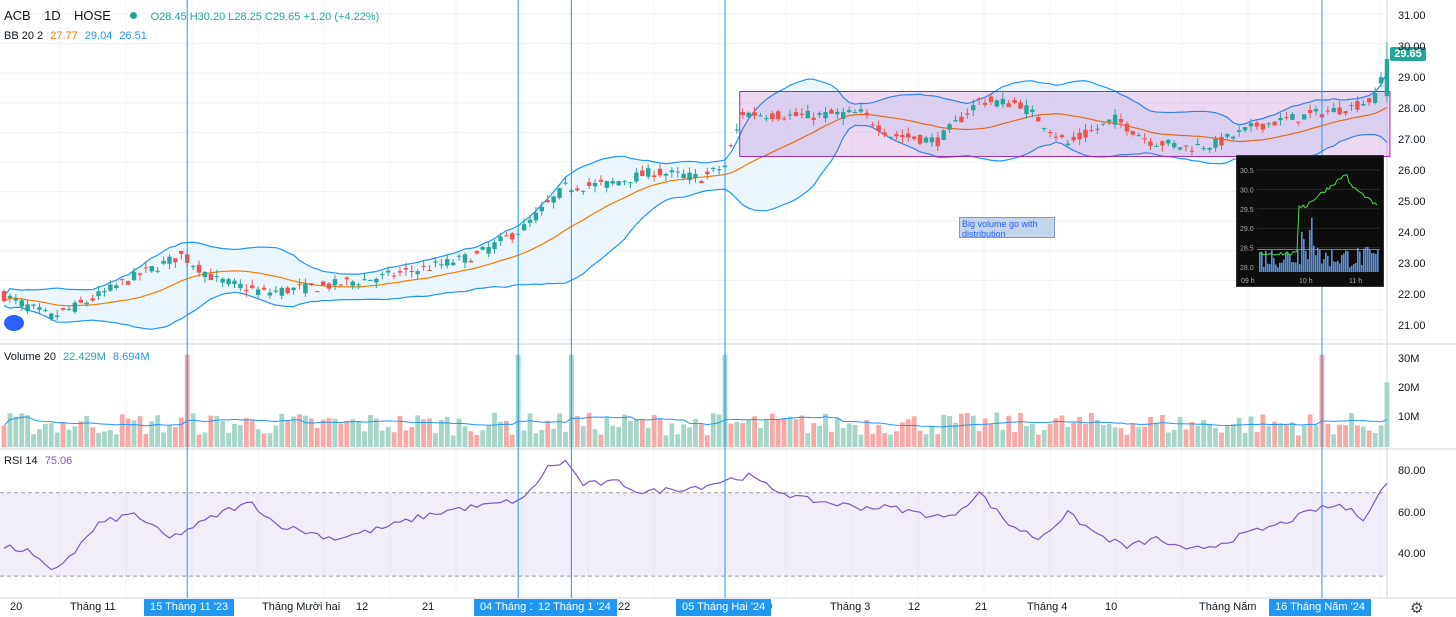  Describe the element at coordinates (1111, 607) in the screenshot. I see `time-axis-label: 10` at that location.